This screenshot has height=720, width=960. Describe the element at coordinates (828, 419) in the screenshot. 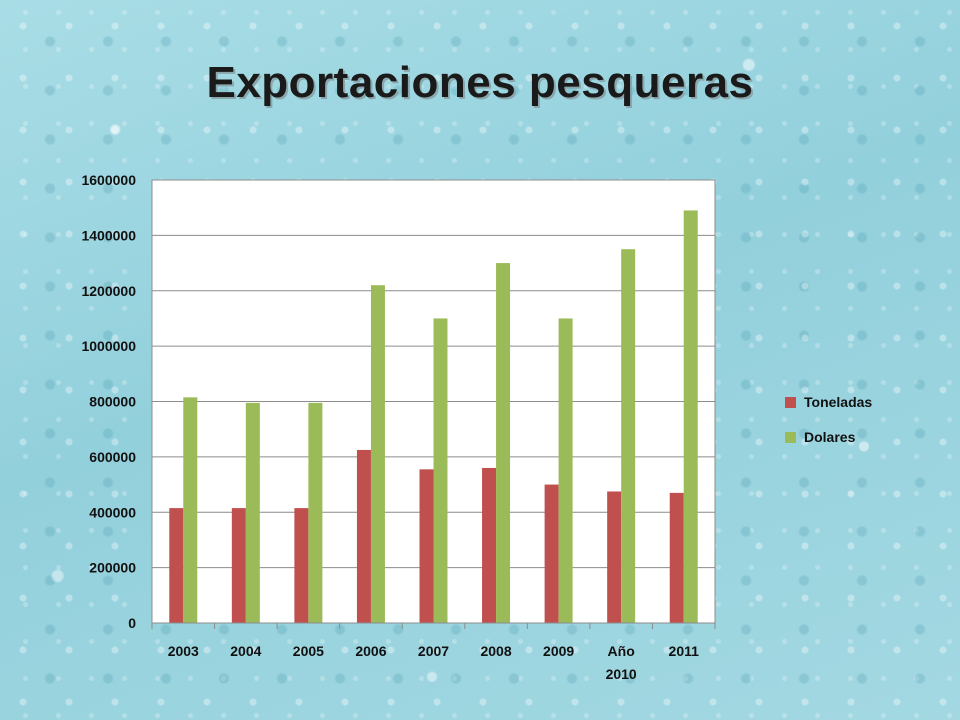

I see `legend: Toneladas Dolares` at that location.